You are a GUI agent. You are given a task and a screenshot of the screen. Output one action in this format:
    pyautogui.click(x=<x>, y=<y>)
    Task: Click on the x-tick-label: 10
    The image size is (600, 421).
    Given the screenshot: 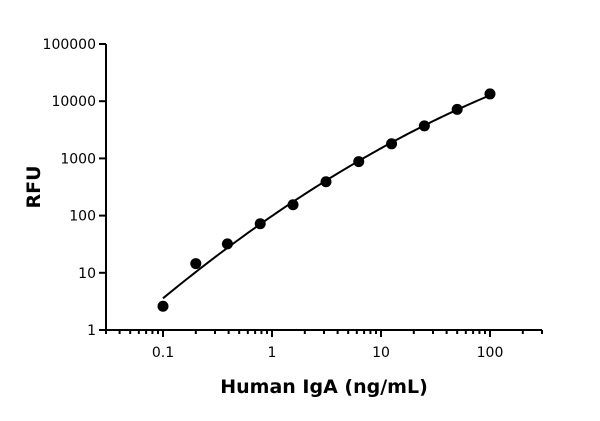 What is the action you would take?
    pyautogui.click(x=381, y=353)
    